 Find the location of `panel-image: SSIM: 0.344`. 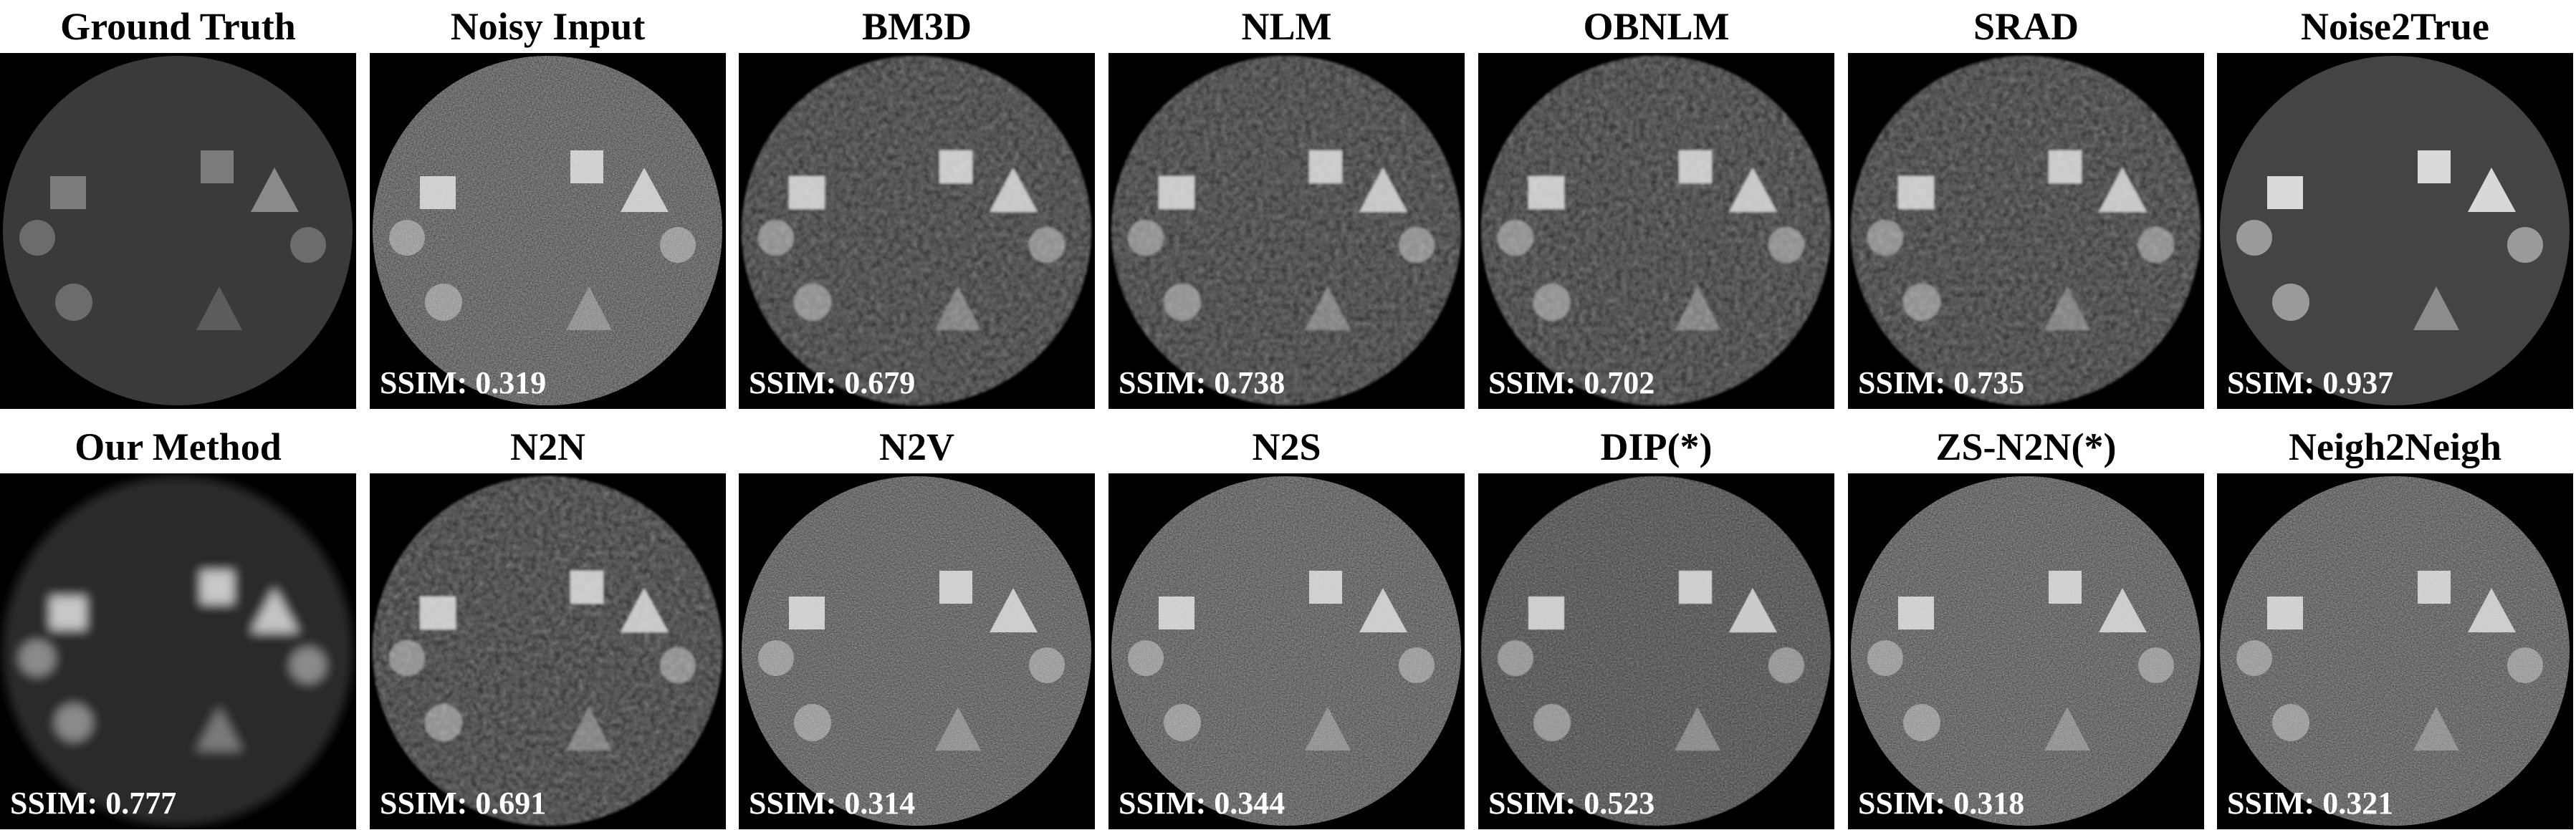

panel-image: SSIM: 0.344 is located at coordinates (1287, 651).